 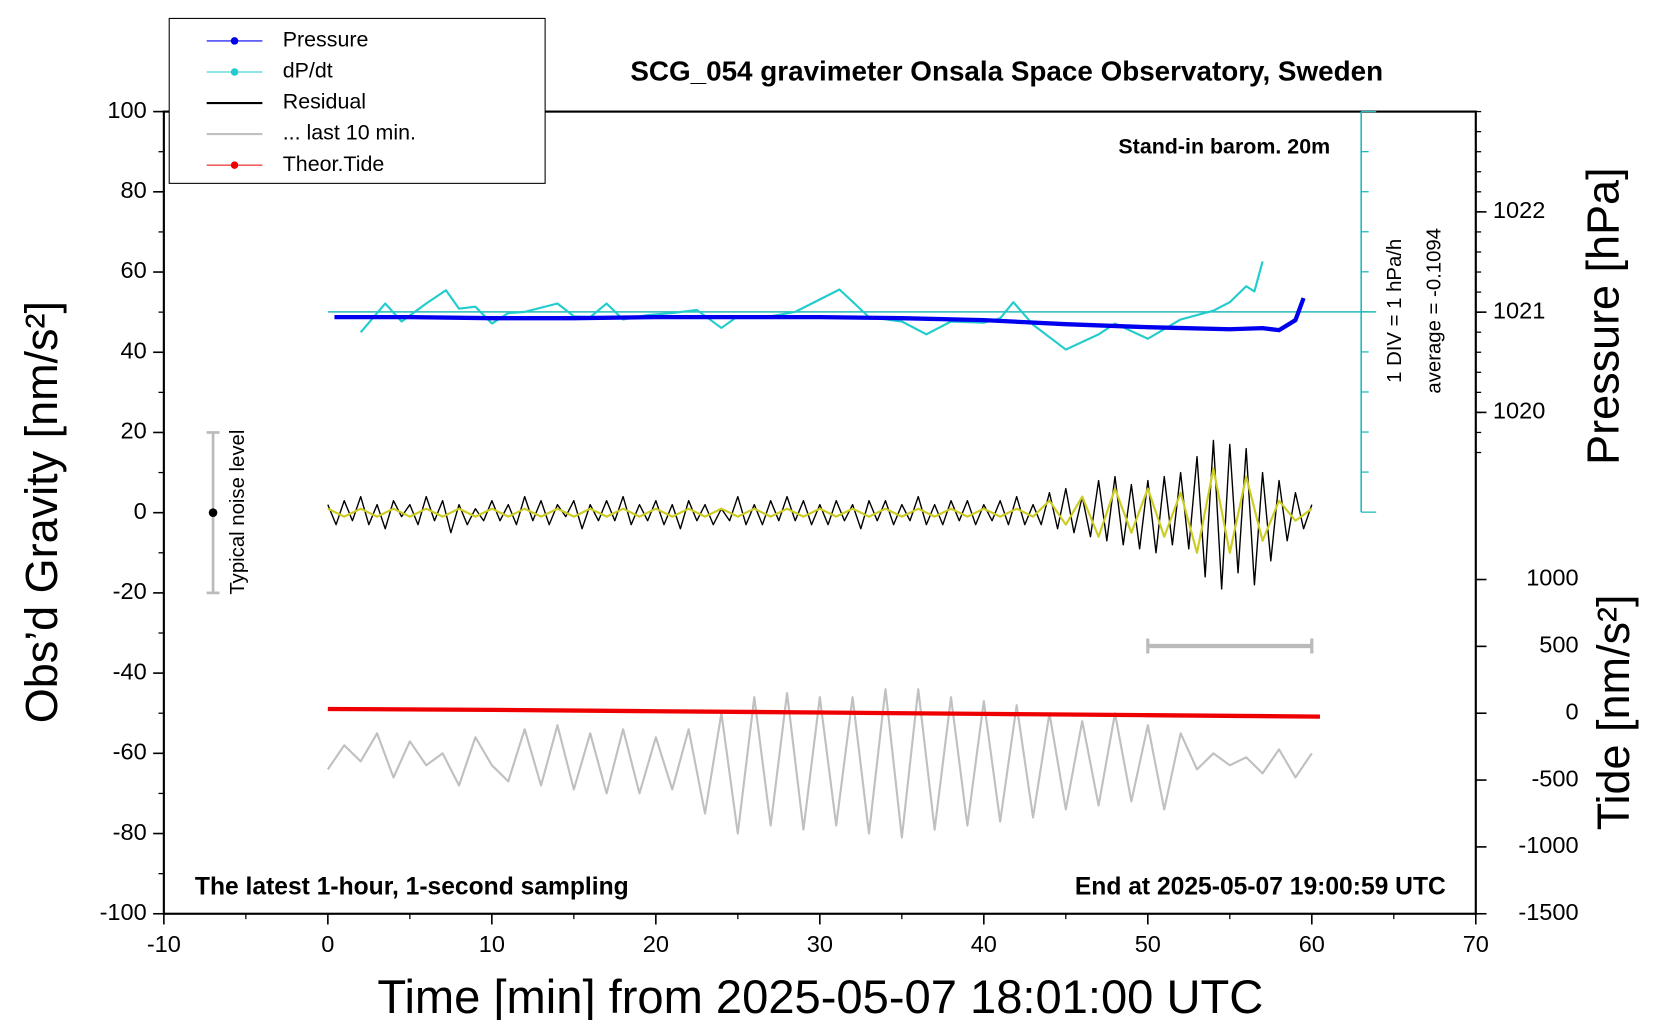 What do you see at coordinates (126, 110) in the screenshot?
I see `y-tick-label: 100` at bounding box center [126, 110].